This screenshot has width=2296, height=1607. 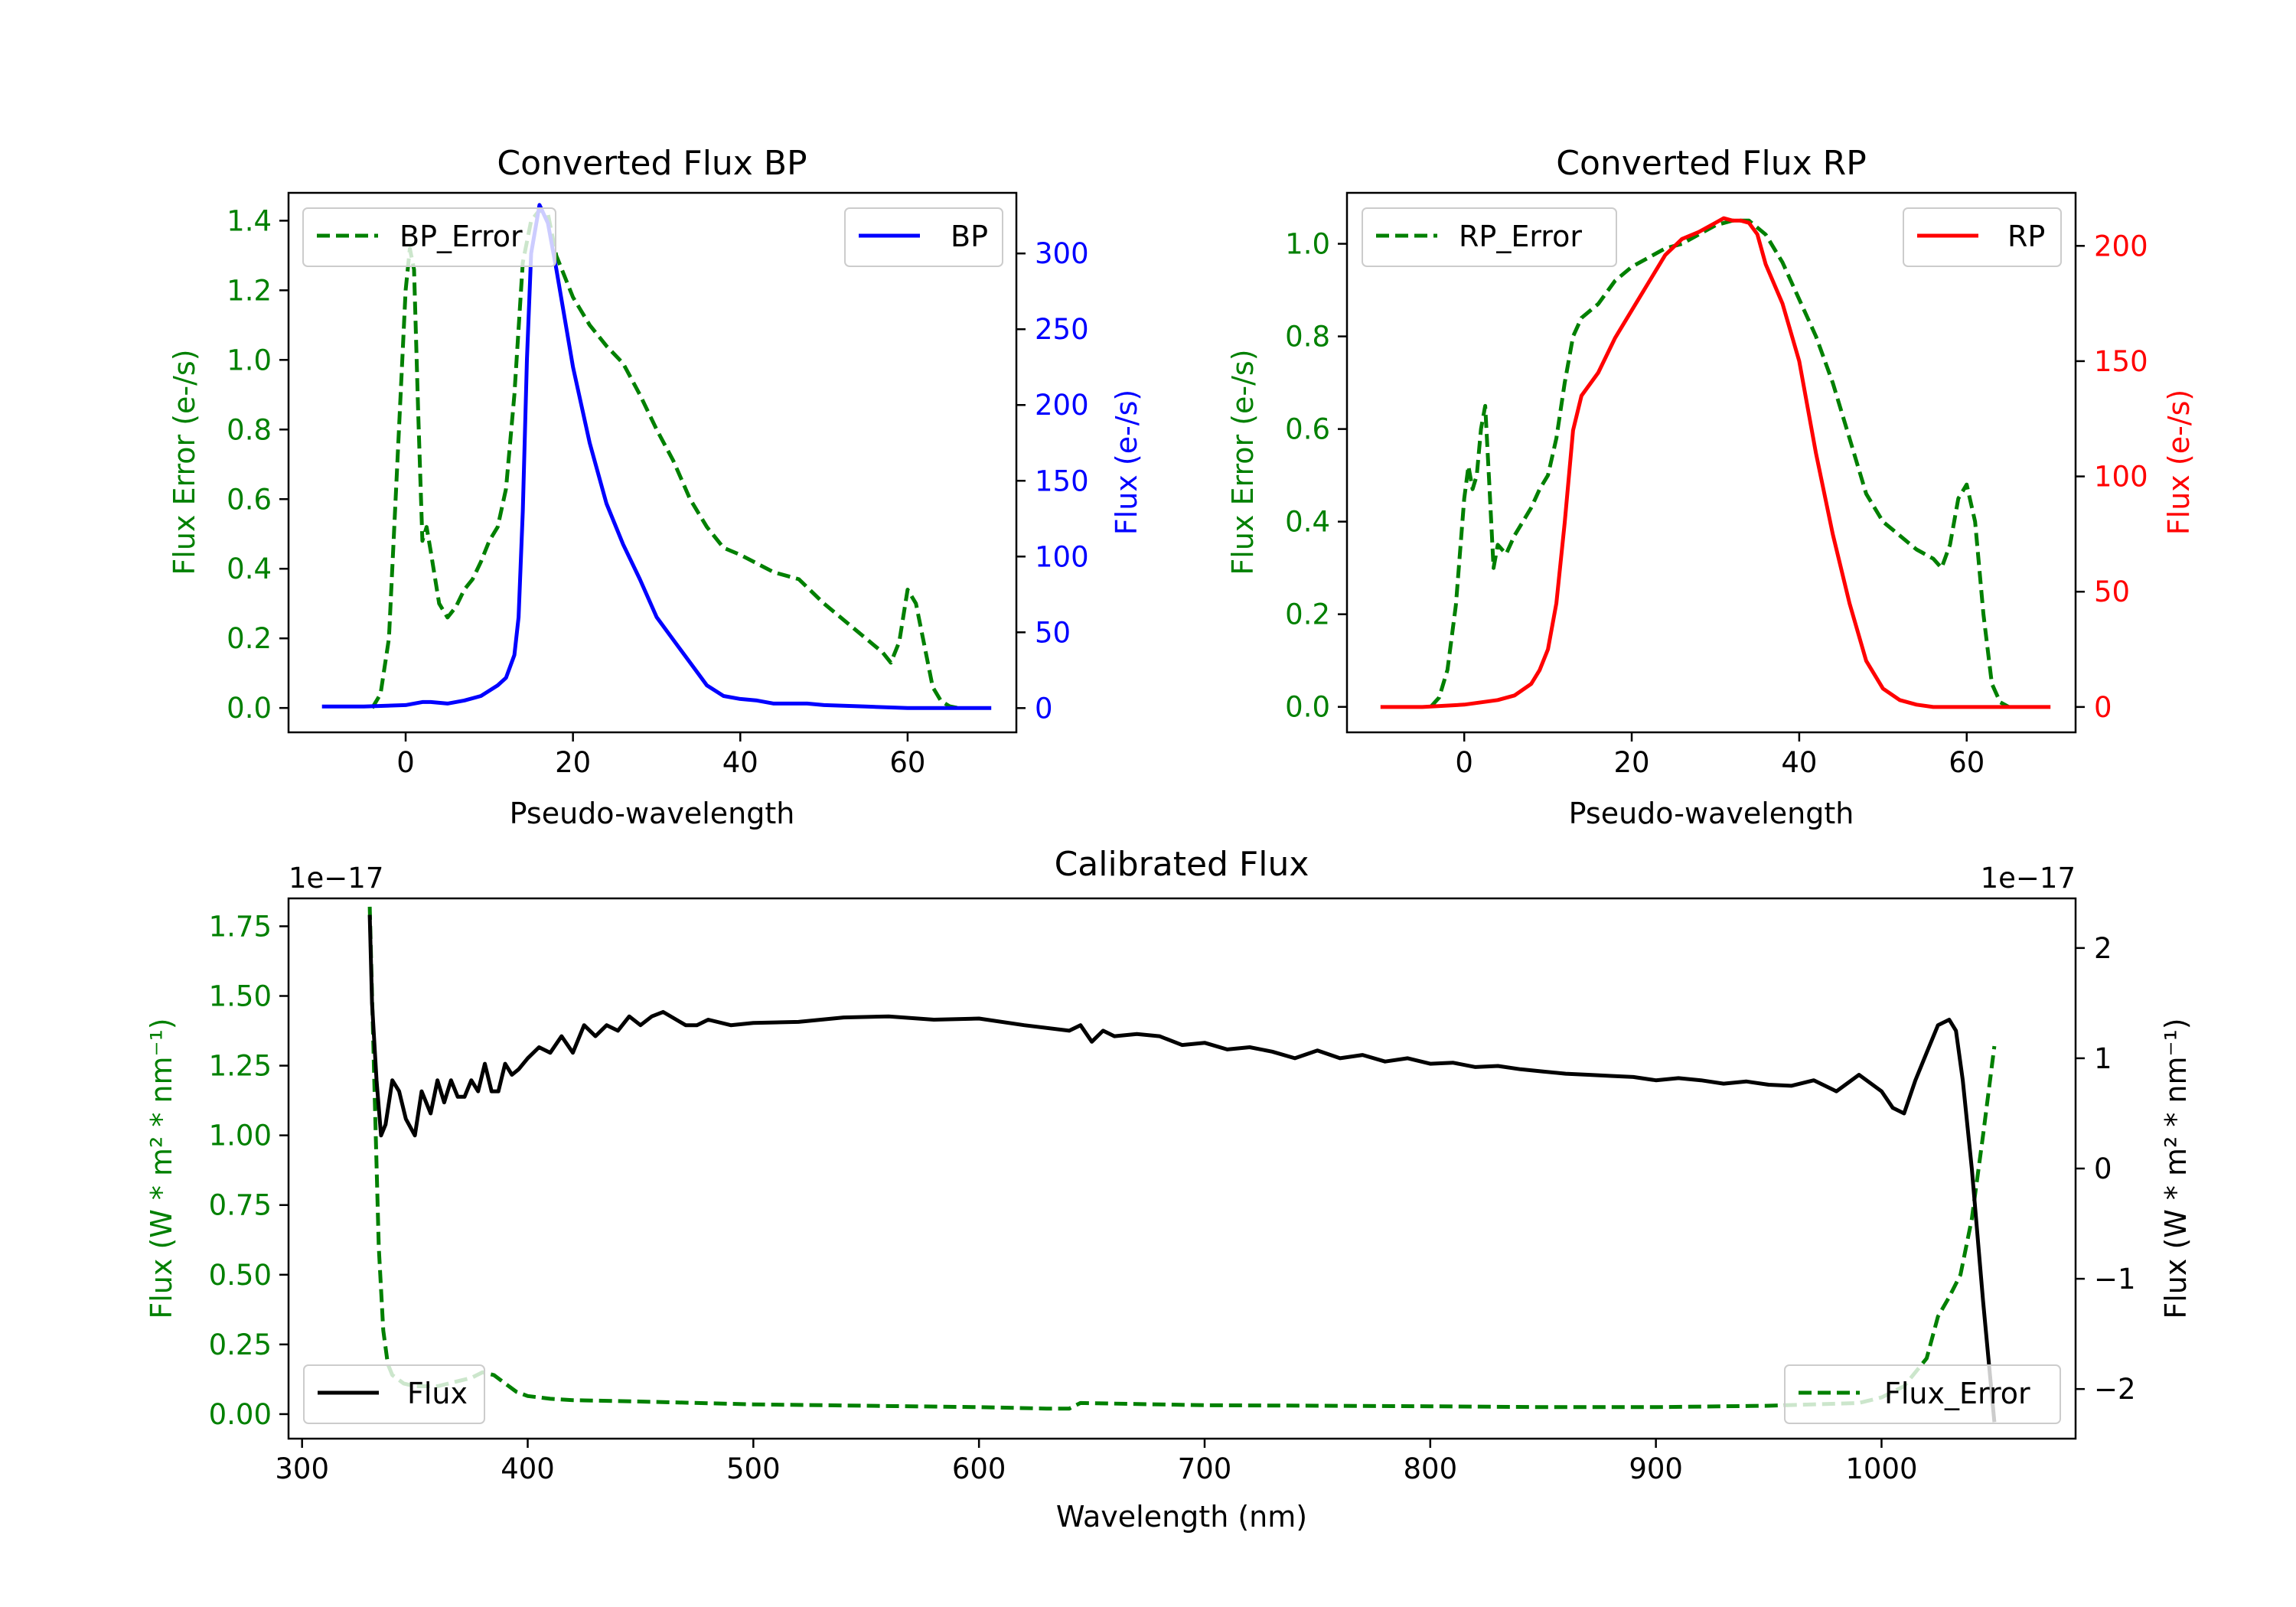 What do you see at coordinates (461, 237) in the screenshot?
I see `legend-label-bp-error: BP_Error` at bounding box center [461, 237].